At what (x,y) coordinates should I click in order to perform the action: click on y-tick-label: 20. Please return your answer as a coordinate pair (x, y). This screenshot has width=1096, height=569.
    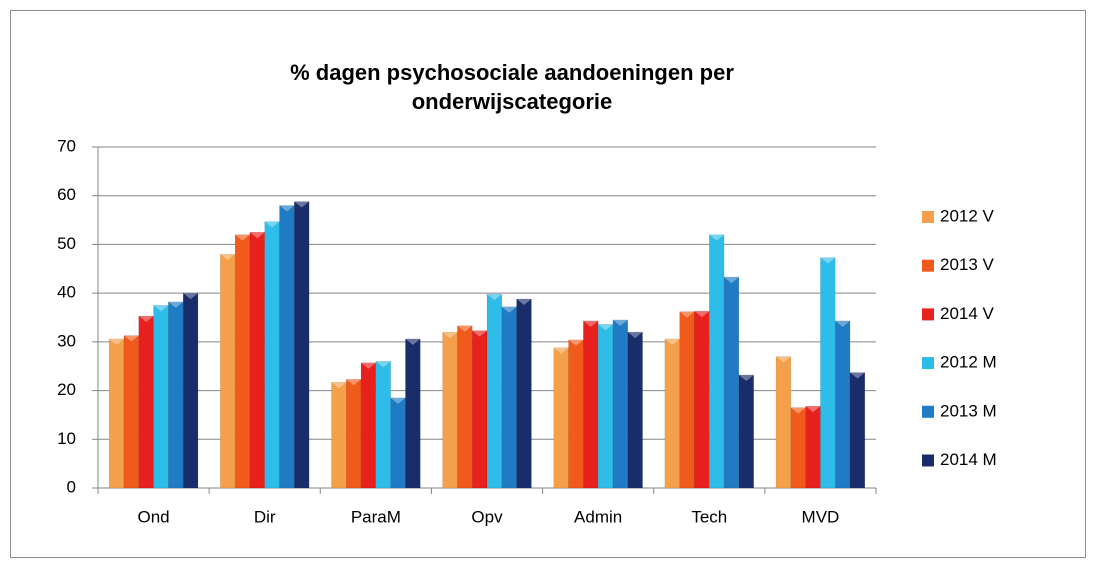
    Looking at the image, I should click on (66, 389).